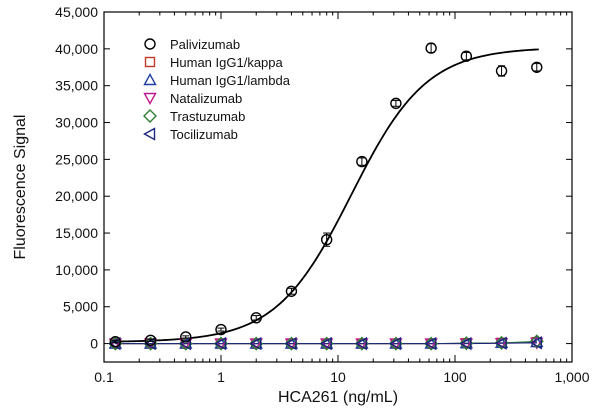  Describe the element at coordinates (76, 12) in the screenshot. I see `y-tick-label: 45,000` at that location.